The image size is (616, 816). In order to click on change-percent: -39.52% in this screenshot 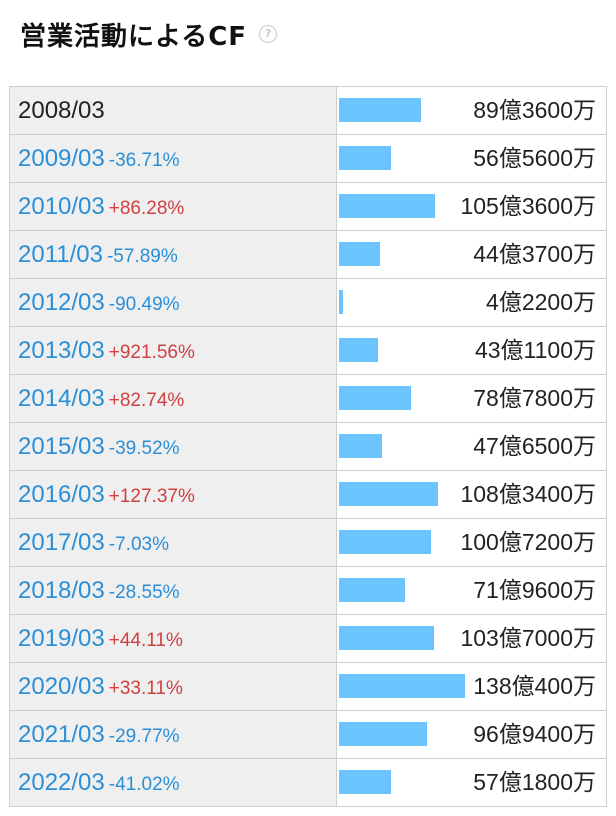, I will do `click(144, 448)`.